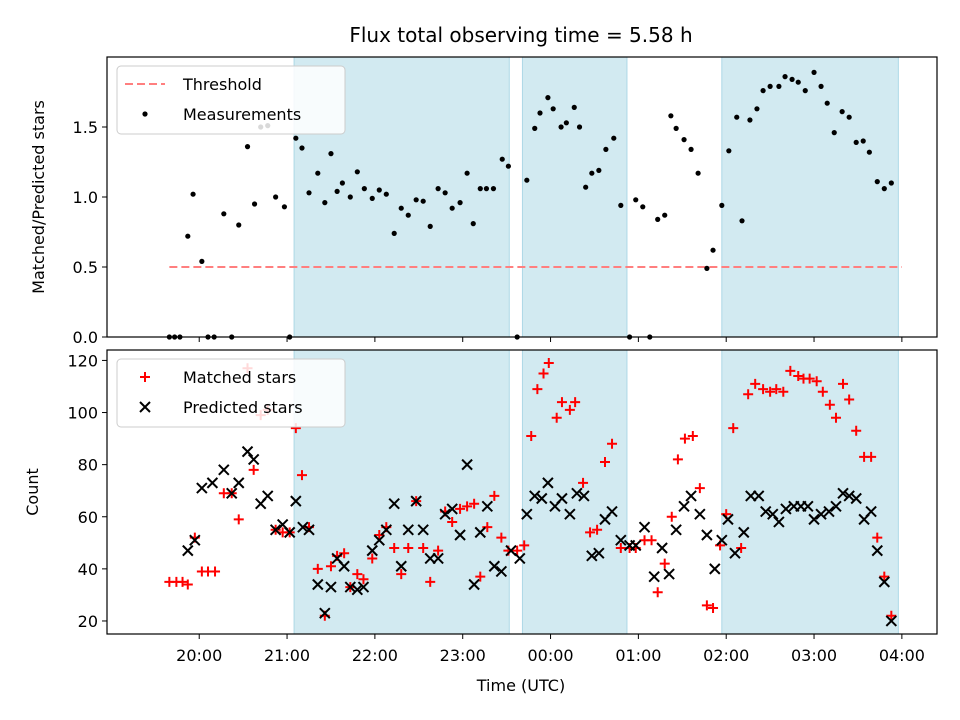 This screenshot has height=720, width=960. I want to click on observing-window, so click(574, 197).